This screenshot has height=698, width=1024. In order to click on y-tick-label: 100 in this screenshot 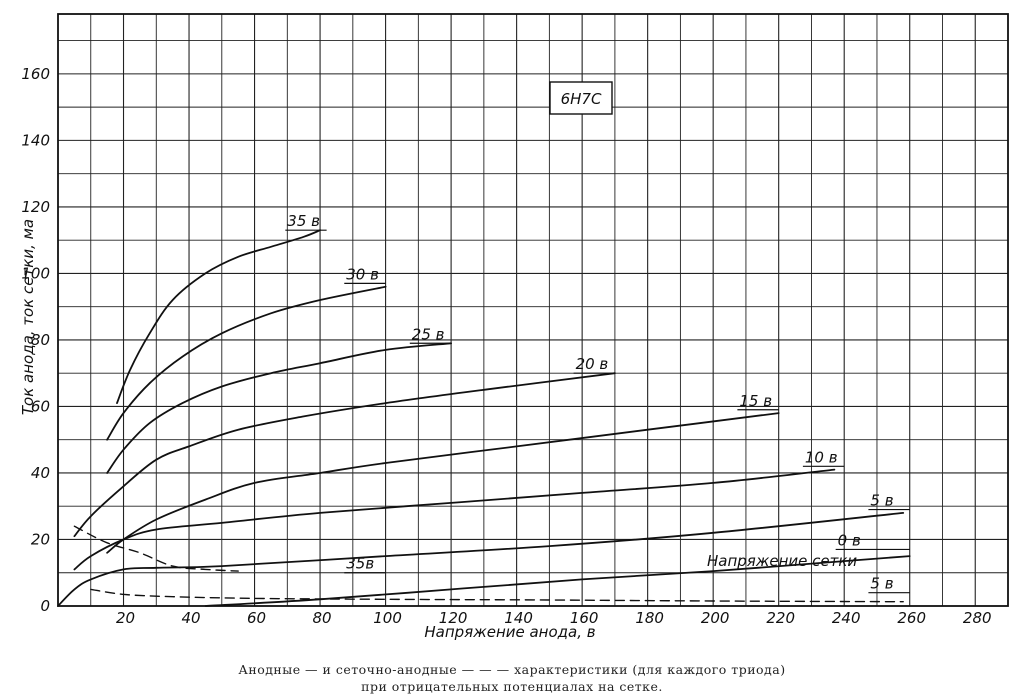, I will do `click(35, 273)`.